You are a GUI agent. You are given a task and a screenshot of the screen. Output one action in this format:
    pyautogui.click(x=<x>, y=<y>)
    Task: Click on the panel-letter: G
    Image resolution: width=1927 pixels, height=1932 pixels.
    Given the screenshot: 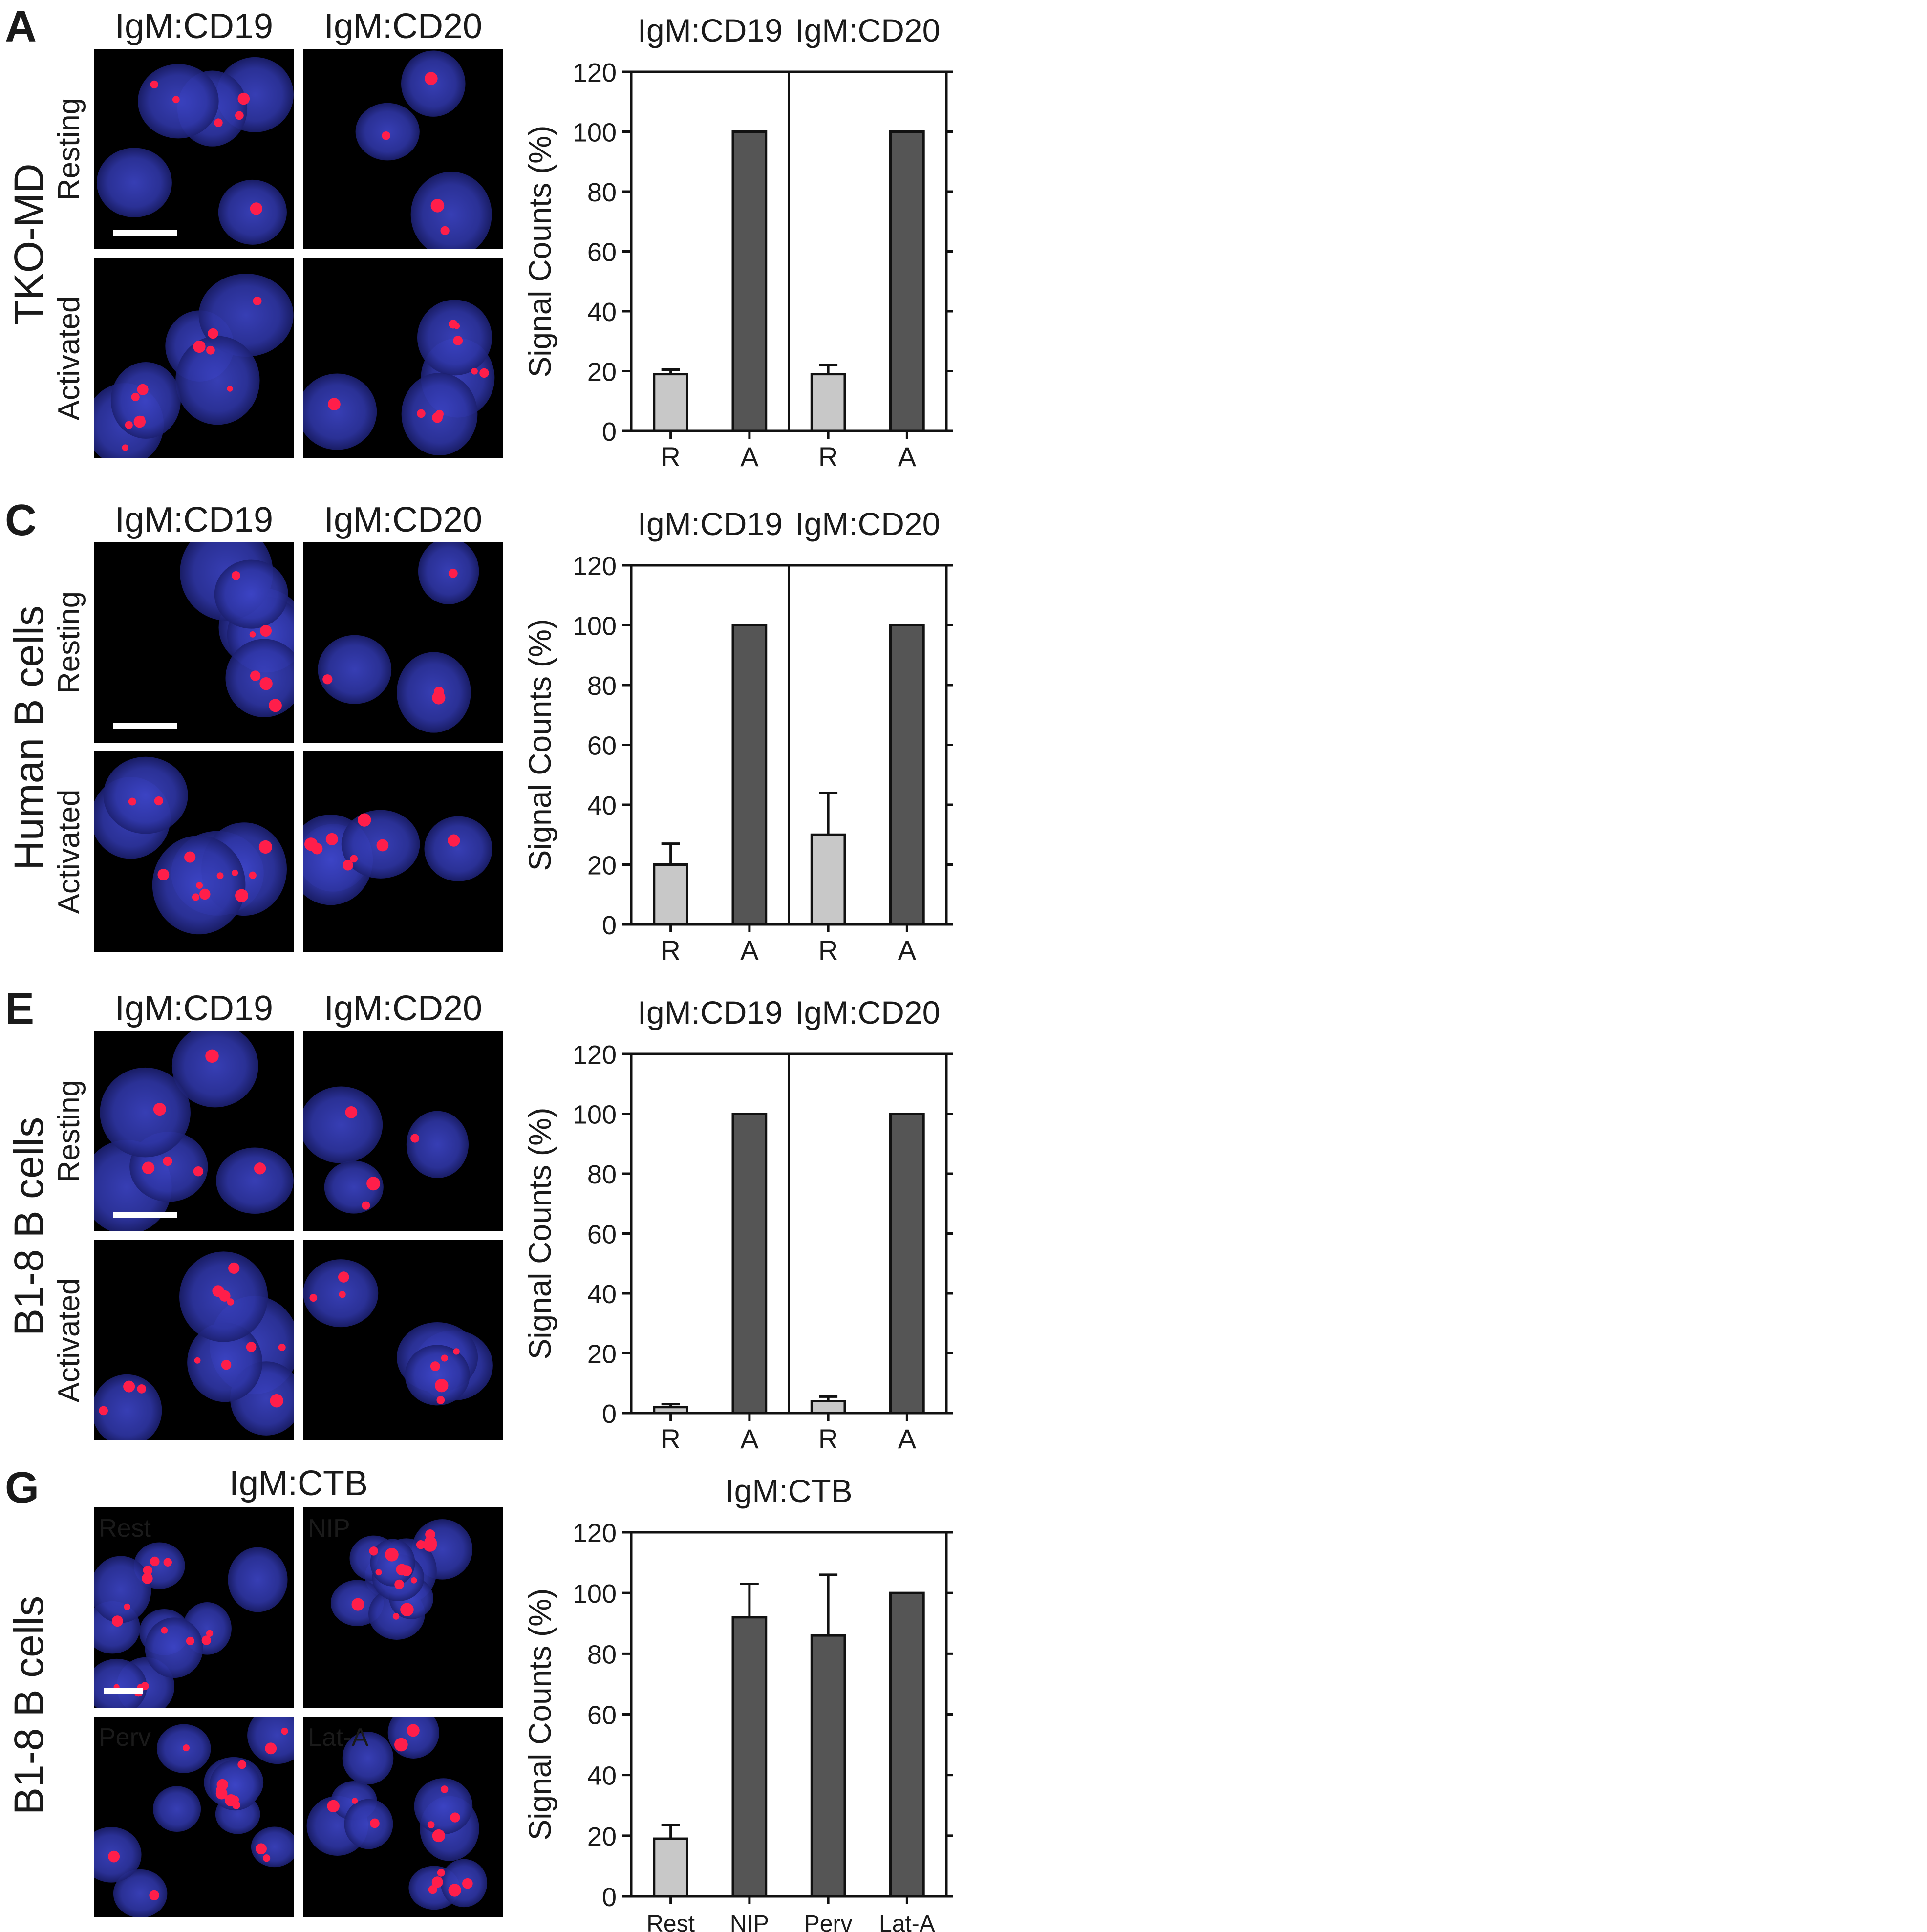 What is the action you would take?
    pyautogui.click(x=22, y=1488)
    